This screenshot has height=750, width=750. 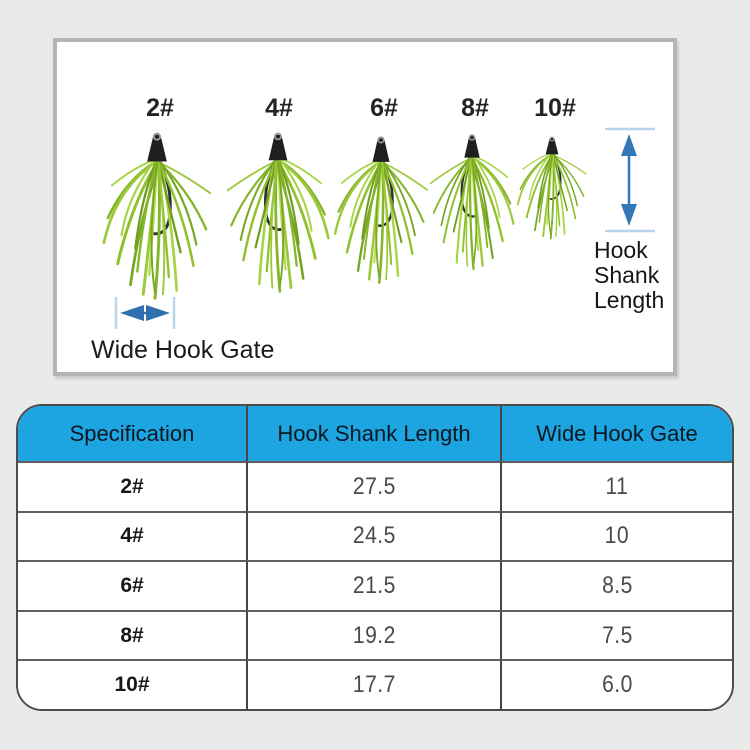 I want to click on spec-value: 4#, so click(x=132, y=536).